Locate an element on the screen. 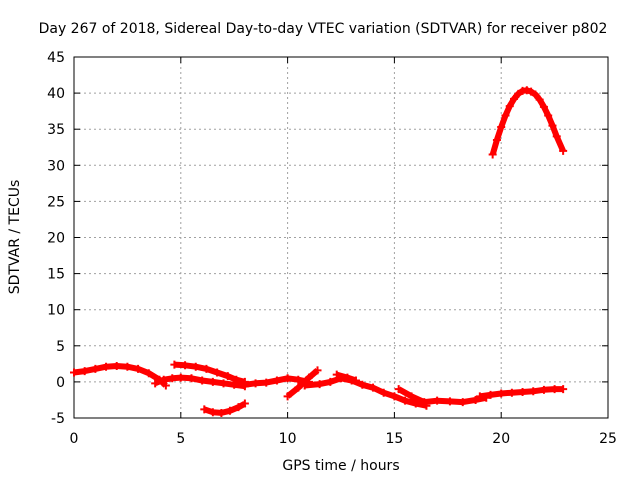  x-tick-labels: 0 5 10 15 20 25 is located at coordinates (343, 439).